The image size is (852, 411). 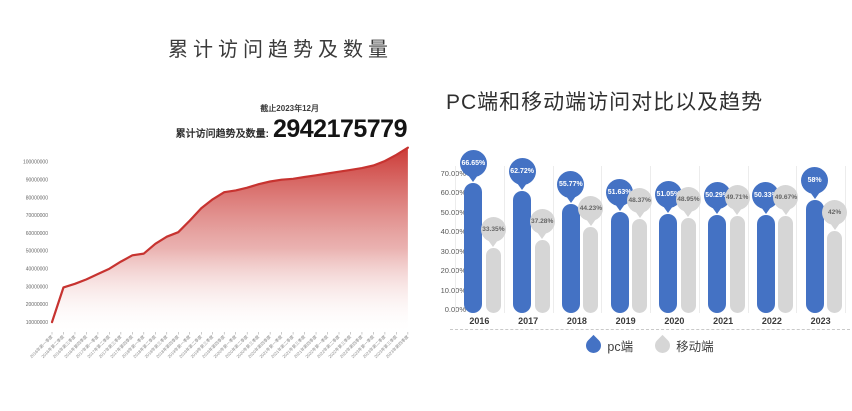 I want to click on y-tick-label: 40000000, so click(x=37, y=270).